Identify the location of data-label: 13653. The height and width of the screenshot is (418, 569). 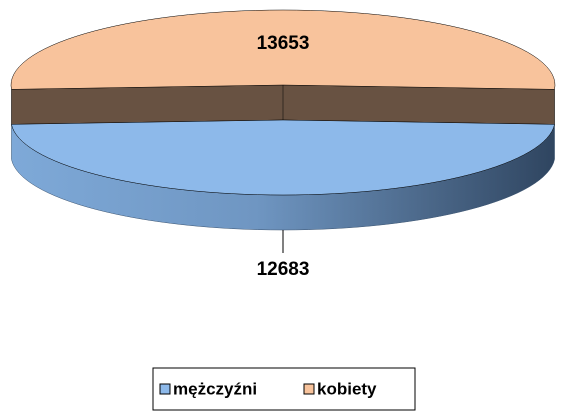
(283, 43).